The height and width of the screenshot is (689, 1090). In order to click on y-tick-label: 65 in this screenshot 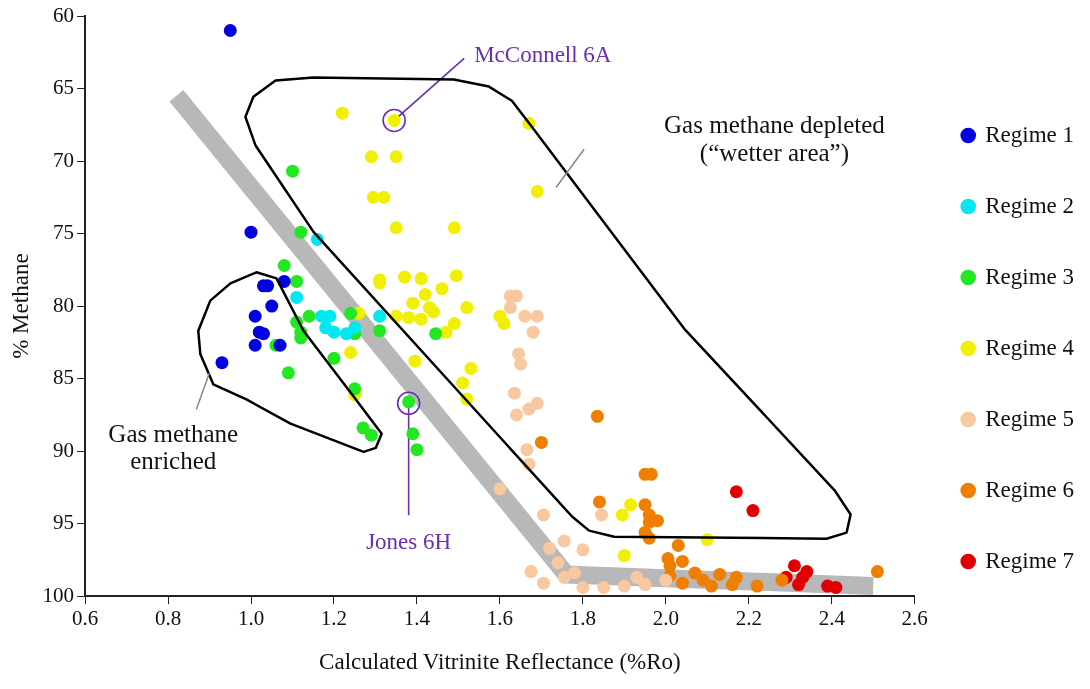, I will do `click(64, 87)`.